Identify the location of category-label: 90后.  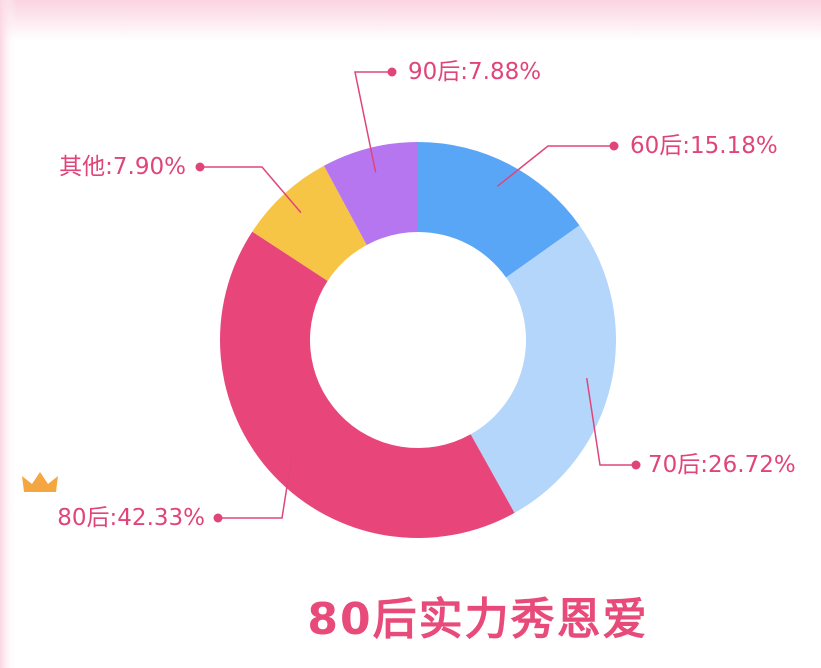
(434, 72).